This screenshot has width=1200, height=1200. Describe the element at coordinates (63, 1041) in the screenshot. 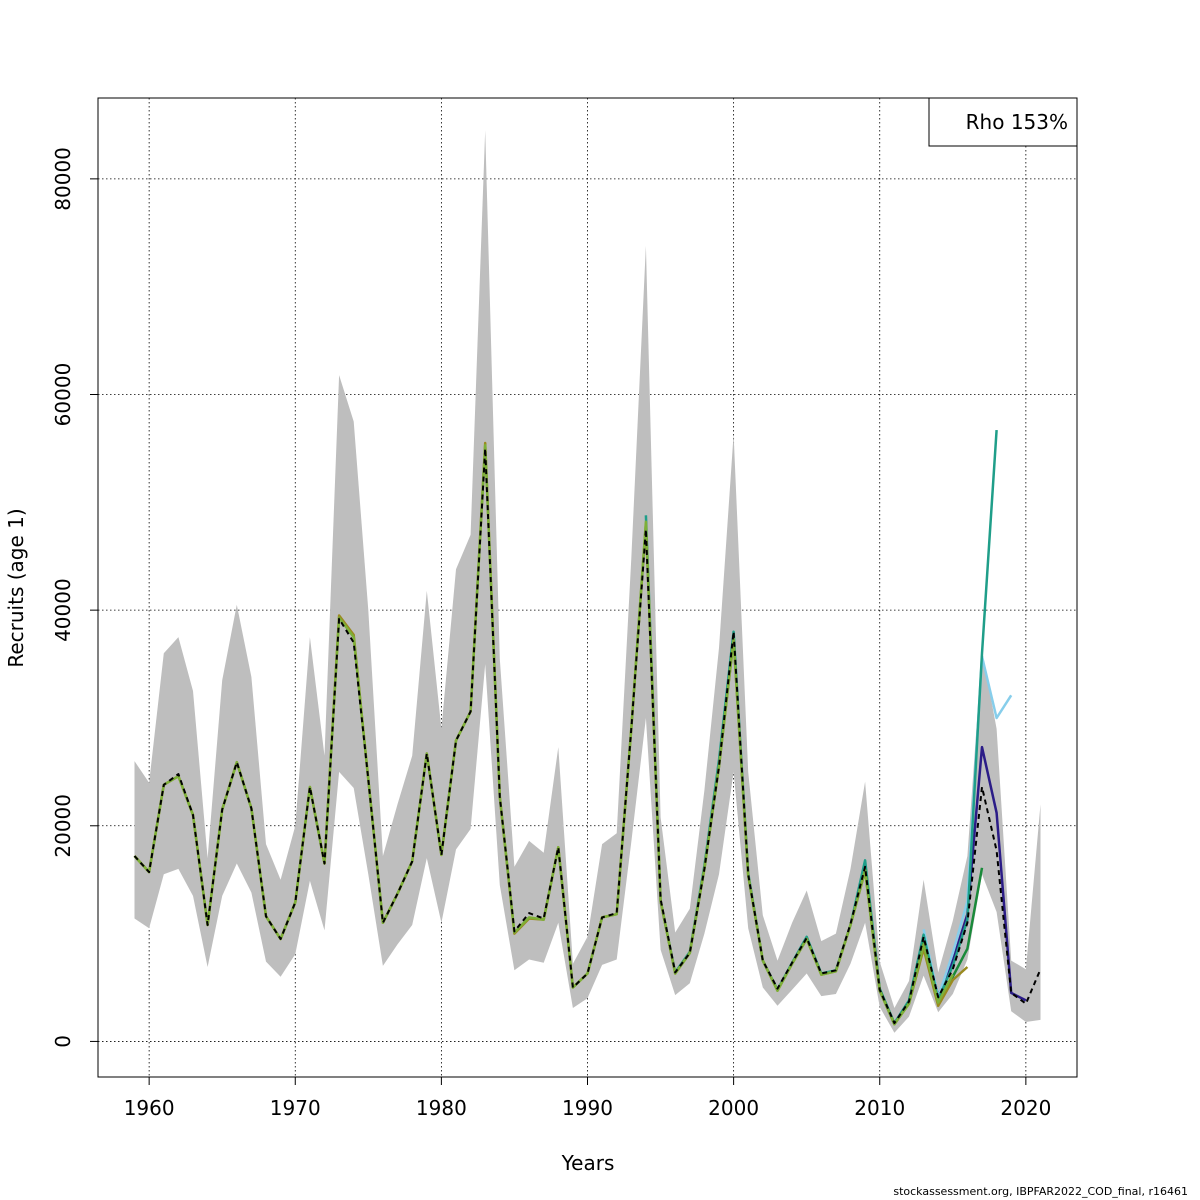

I see `y-tick-label: 0` at that location.